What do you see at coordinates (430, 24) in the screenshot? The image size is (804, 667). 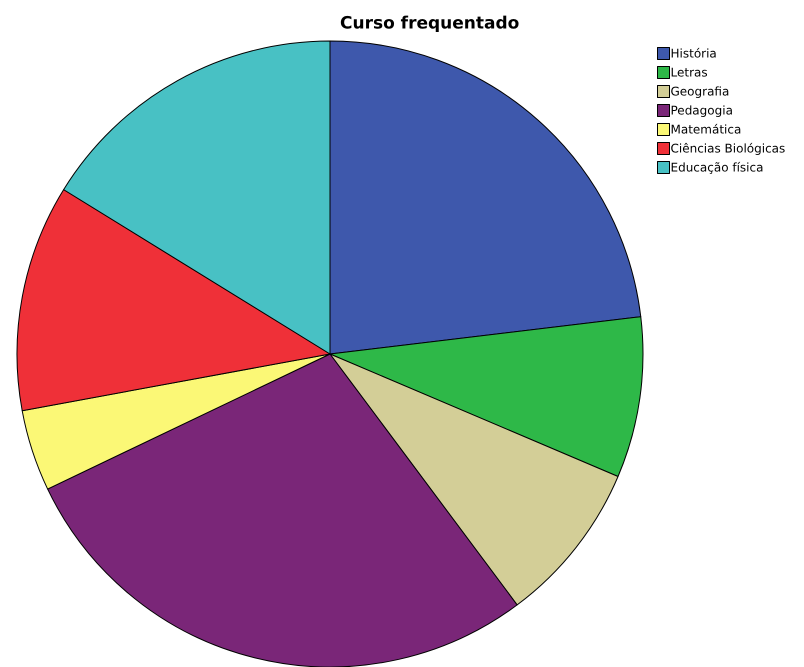 I see `chart-title: Curso frequentado` at bounding box center [430, 24].